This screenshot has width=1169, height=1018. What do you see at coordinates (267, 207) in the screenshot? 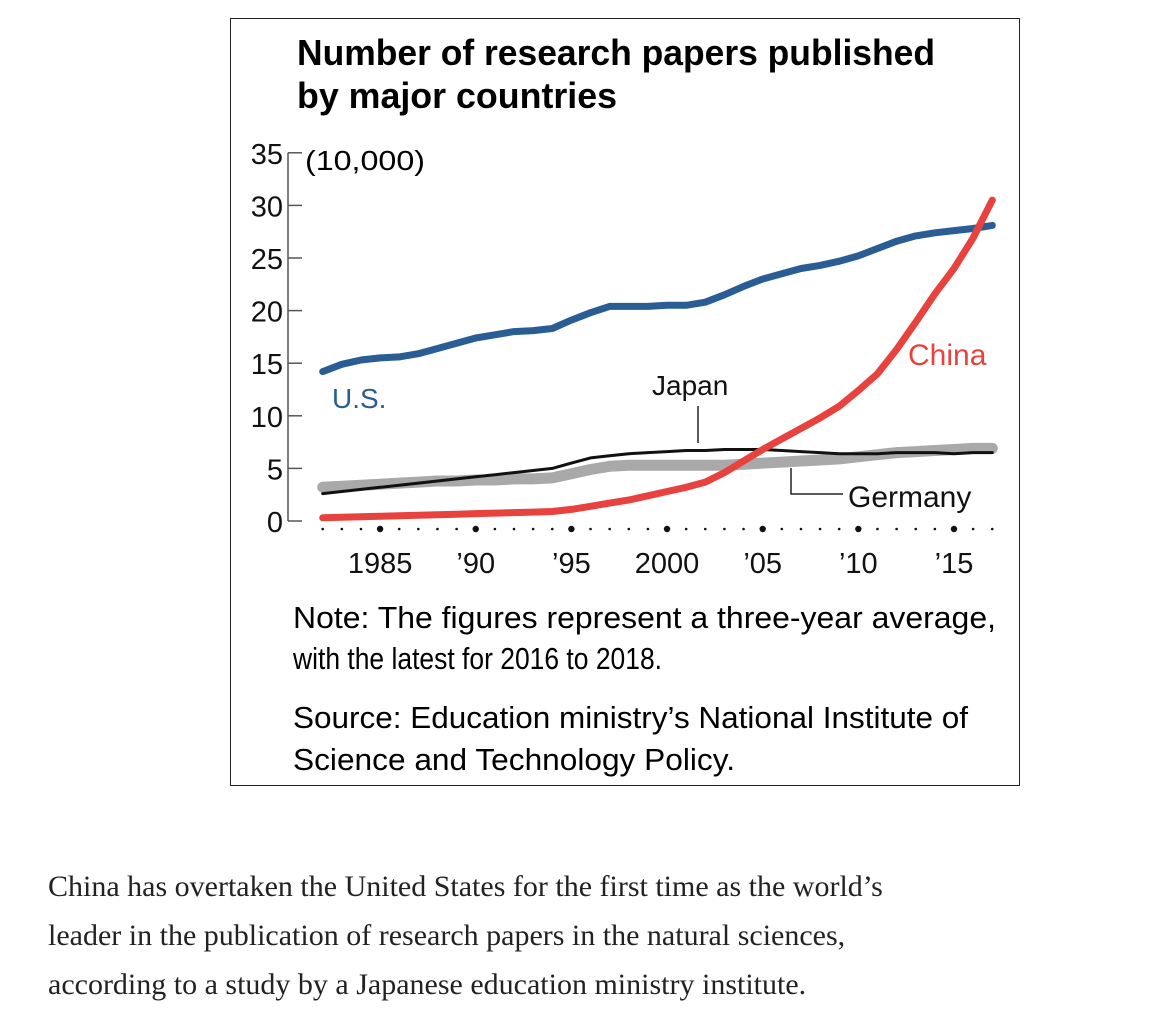
I see `y-tick-label: 30` at bounding box center [267, 207].